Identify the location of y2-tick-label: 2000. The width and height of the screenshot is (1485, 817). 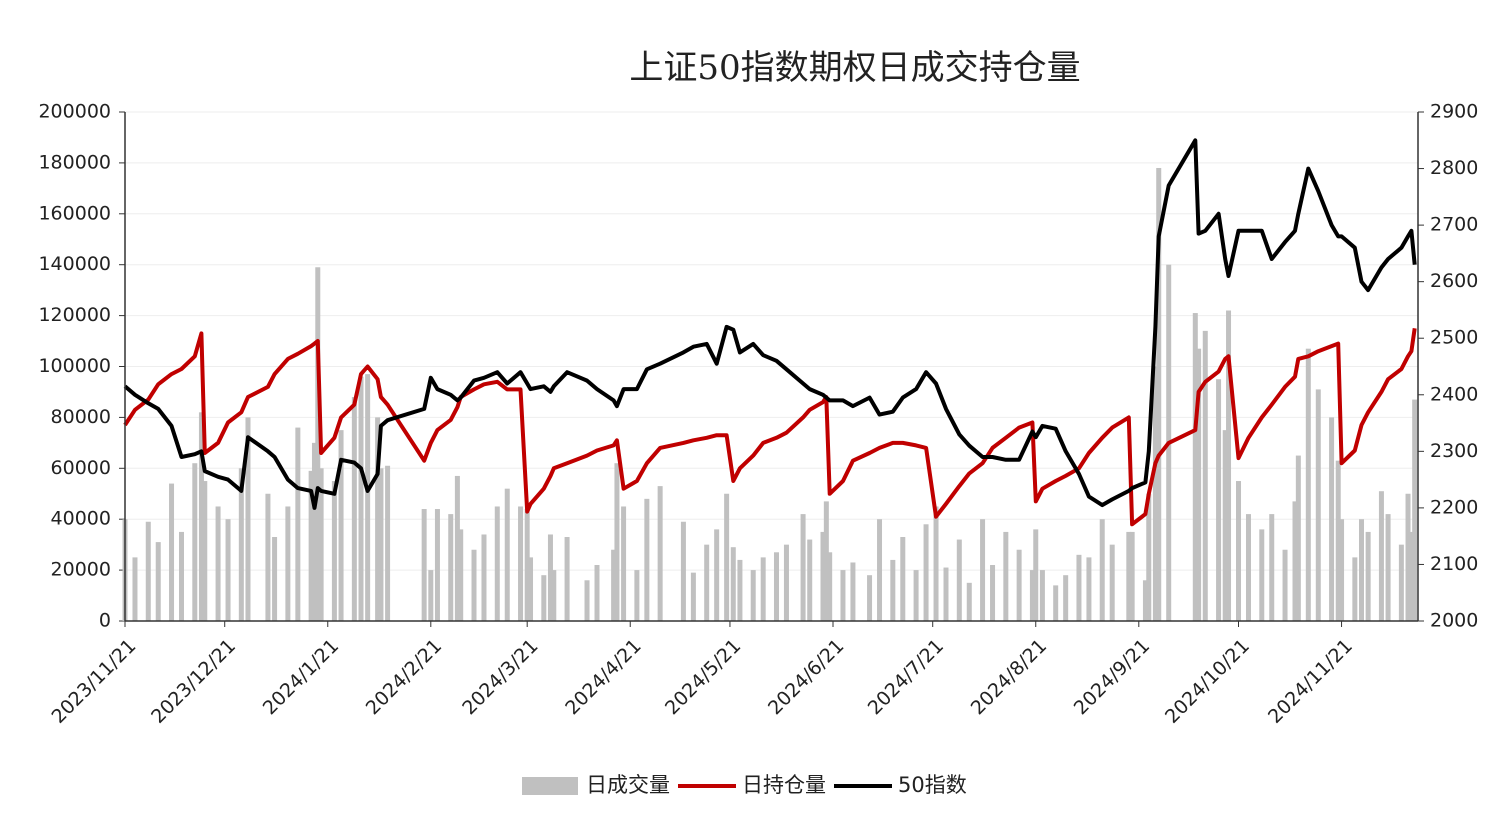
(1454, 621).